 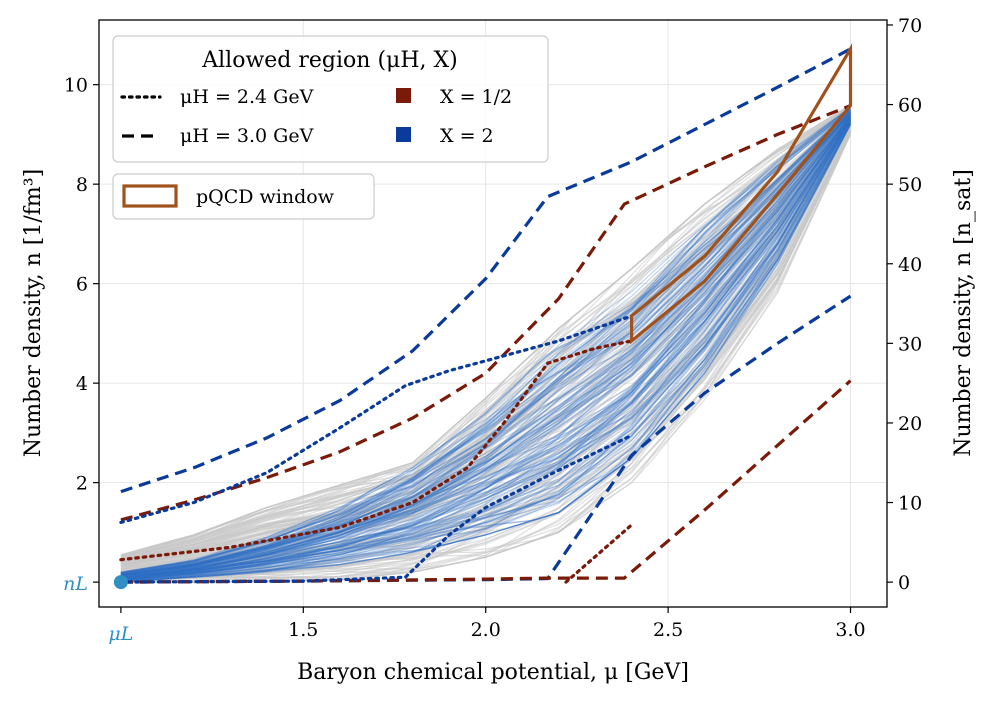 I want to click on pqcd-window, so click(x=741, y=194).